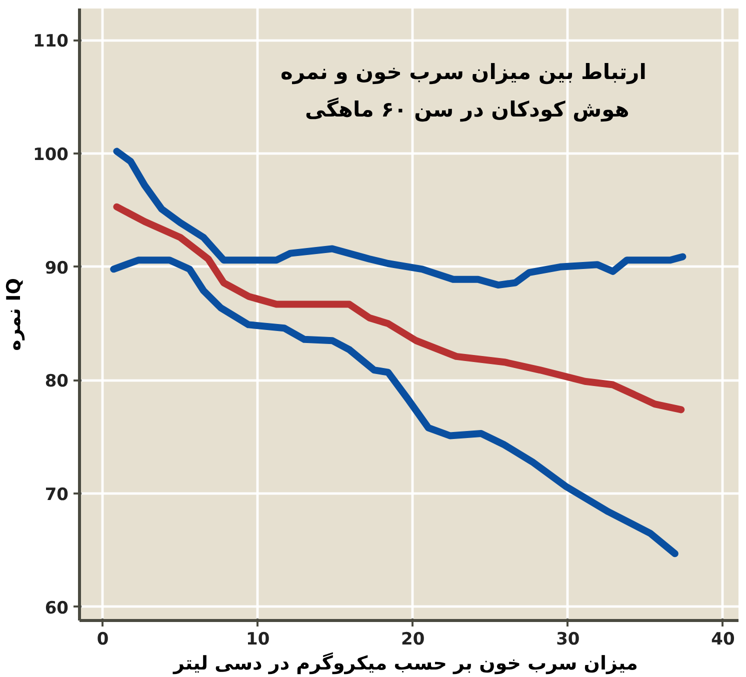 The width and height of the screenshot is (746, 677). Describe the element at coordinates (56, 268) in the screenshot. I see `y-tick-label: 90` at that location.